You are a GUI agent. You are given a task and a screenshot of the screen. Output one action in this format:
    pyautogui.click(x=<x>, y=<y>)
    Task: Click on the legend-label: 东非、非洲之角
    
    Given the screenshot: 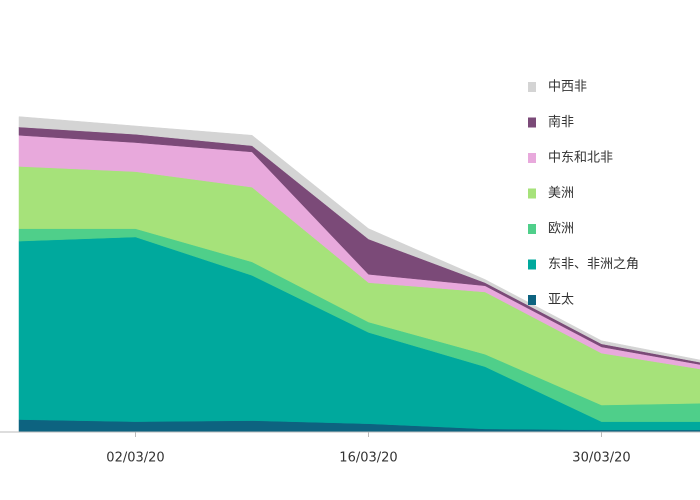 What is the action you would take?
    pyautogui.click(x=593, y=264)
    